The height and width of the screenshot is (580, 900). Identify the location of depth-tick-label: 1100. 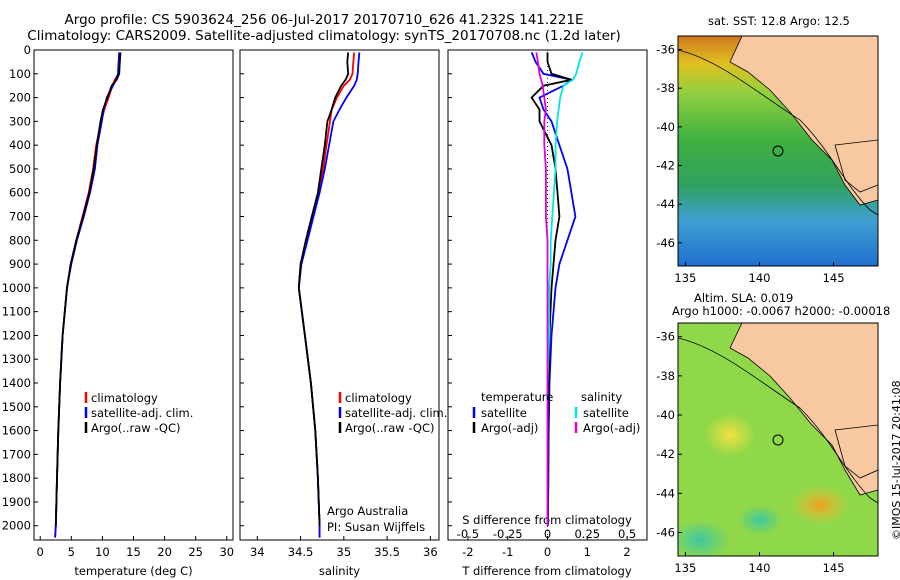
(16, 312).